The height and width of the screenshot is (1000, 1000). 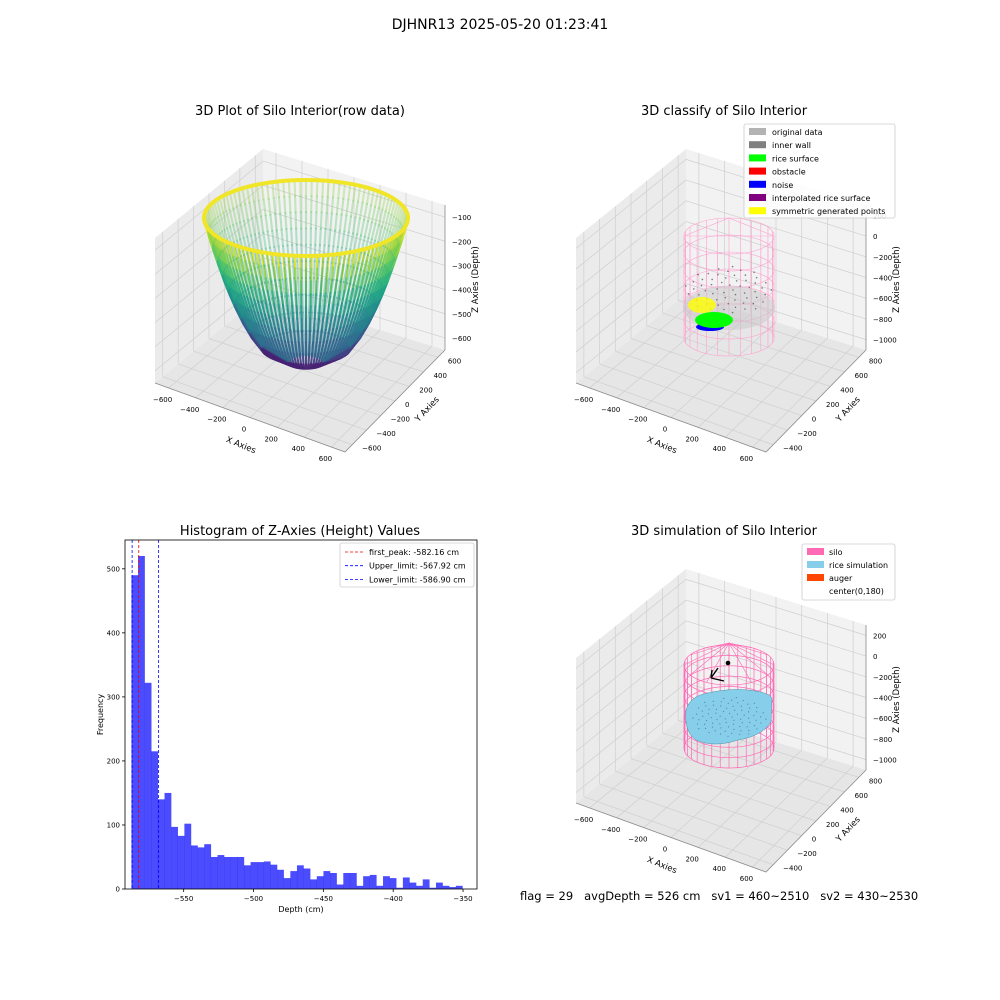 What do you see at coordinates (583, 820) in the screenshot?
I see `sim-x-tick: −600` at bounding box center [583, 820].